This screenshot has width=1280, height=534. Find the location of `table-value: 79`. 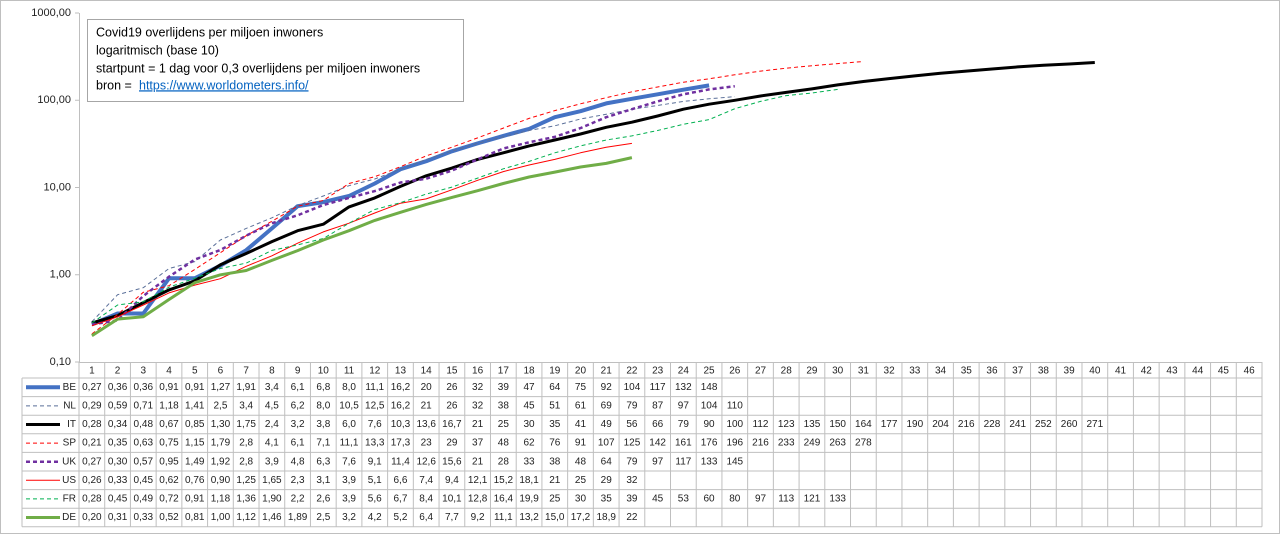

table-value: 79 is located at coordinates (632, 406).